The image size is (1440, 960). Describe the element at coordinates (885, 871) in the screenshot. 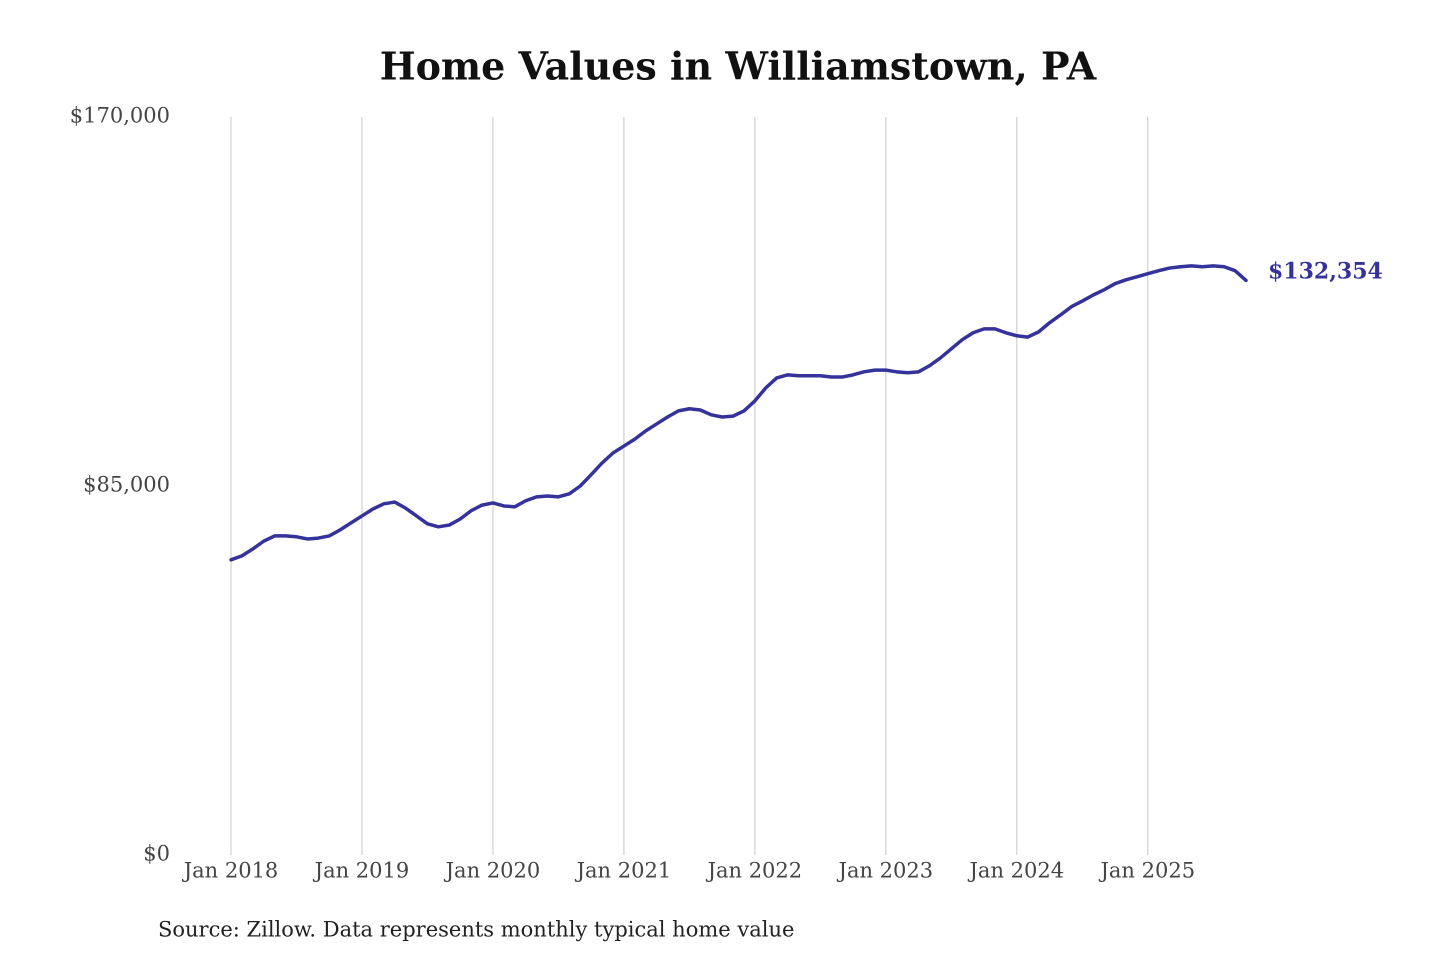

I see `x-tick-label: Jan 2023` at that location.